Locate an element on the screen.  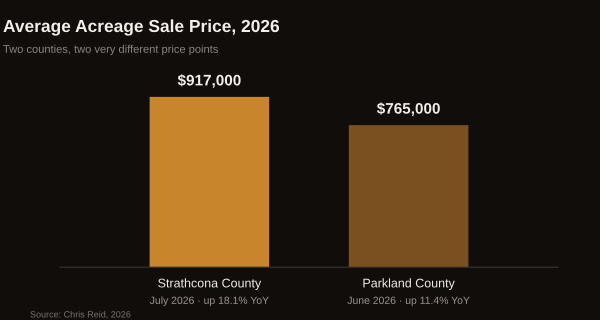
text: June 2026 · up 11.4% YoY is located at coordinates (408, 301).